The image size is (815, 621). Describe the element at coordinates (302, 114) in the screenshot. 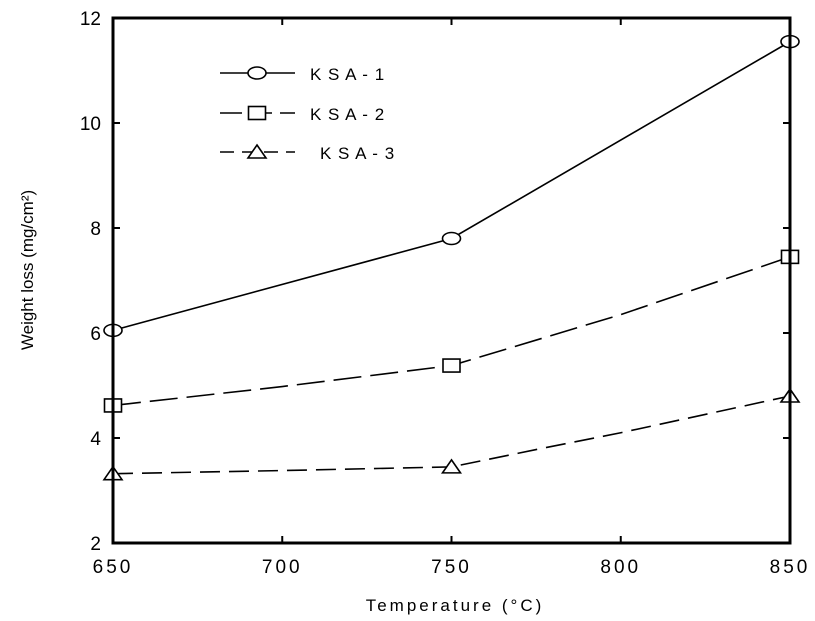

I see `legend-item-2: K S A - 2` at that location.